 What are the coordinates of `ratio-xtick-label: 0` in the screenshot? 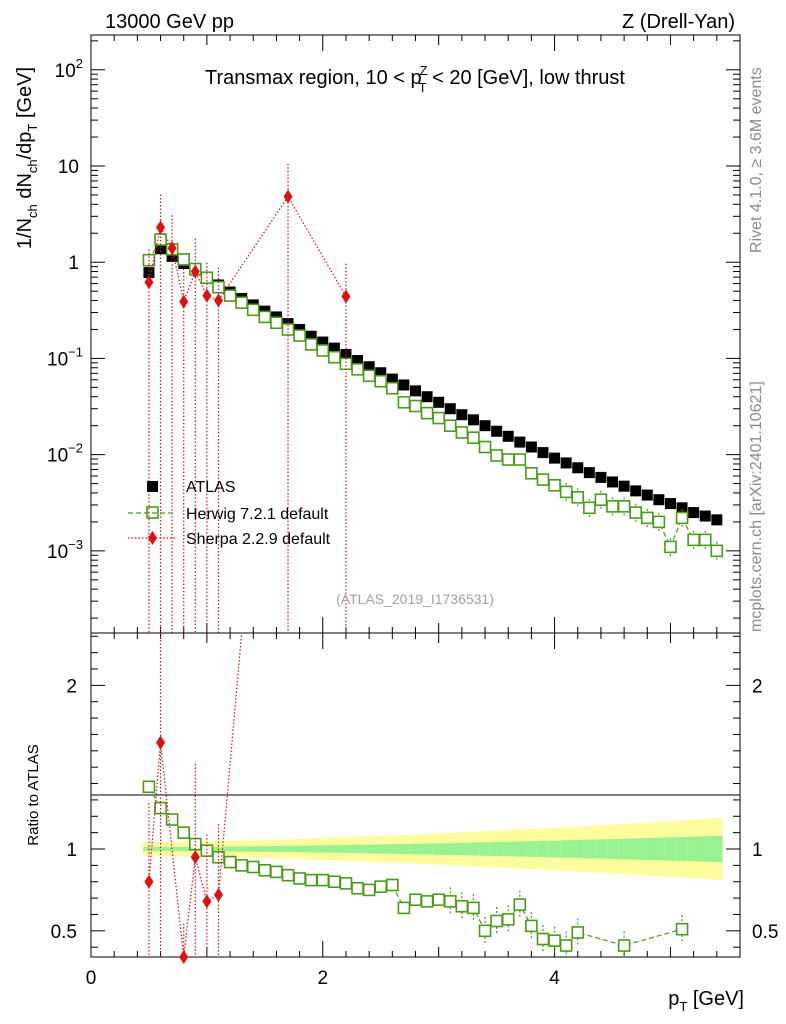 It's located at (91, 978).